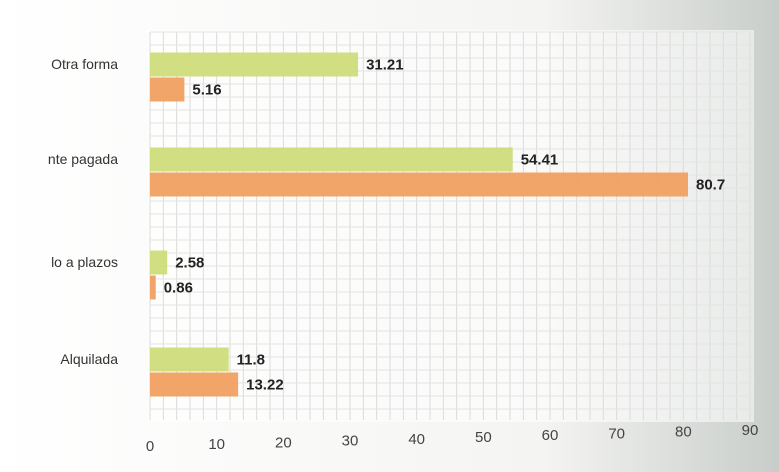 The image size is (779, 472). I want to click on x-tick-label: 60, so click(550, 435).